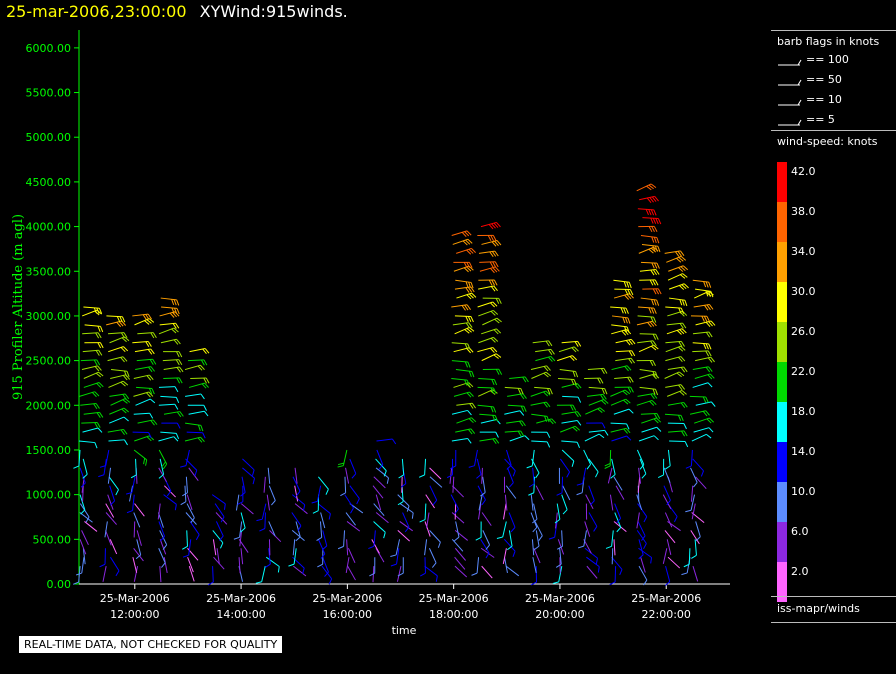 This screenshot has width=896, height=674. Describe the element at coordinates (824, 79) in the screenshot. I see `barb-flag-label: == 50` at that location.